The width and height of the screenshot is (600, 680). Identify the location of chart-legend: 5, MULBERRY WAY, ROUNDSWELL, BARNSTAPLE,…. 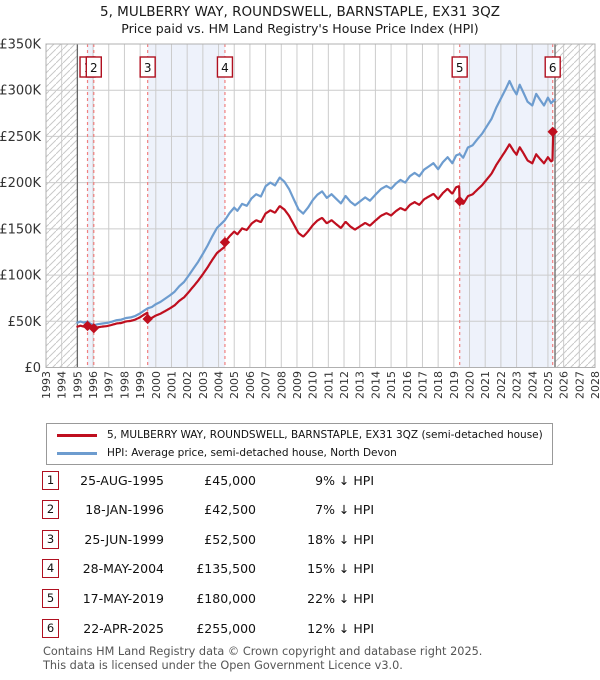
(299, 444).